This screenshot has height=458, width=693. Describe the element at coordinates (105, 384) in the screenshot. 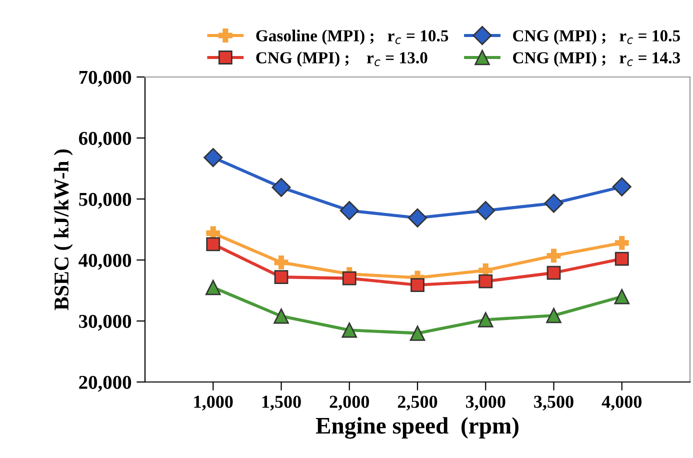

I see `y-tick-label: 20,000` at that location.